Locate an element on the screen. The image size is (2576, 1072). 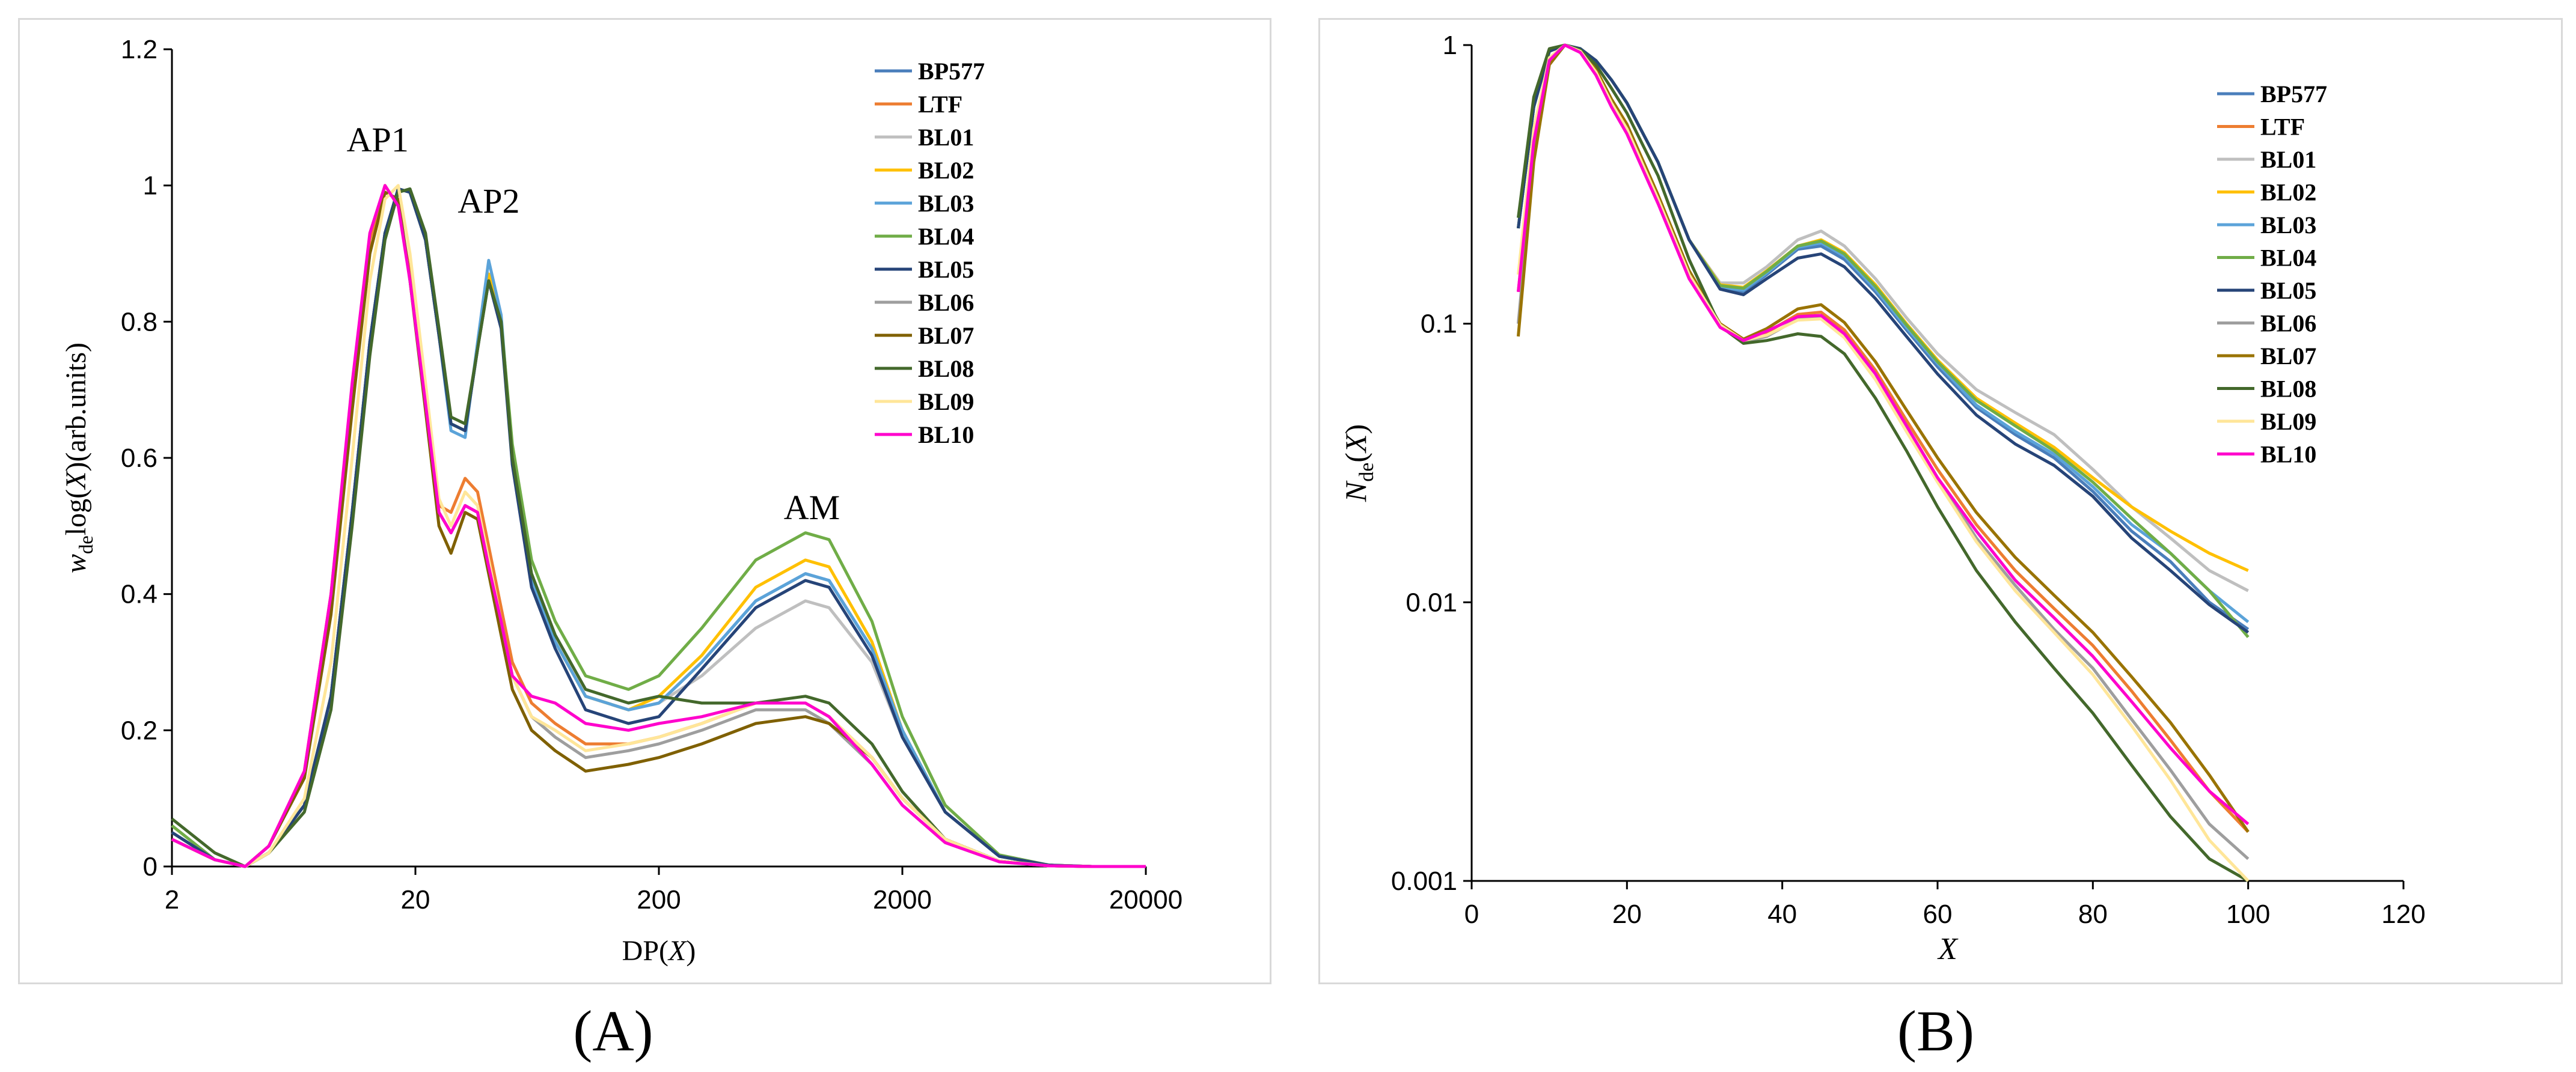
y-tick-label: 0.4 is located at coordinates (139, 594).